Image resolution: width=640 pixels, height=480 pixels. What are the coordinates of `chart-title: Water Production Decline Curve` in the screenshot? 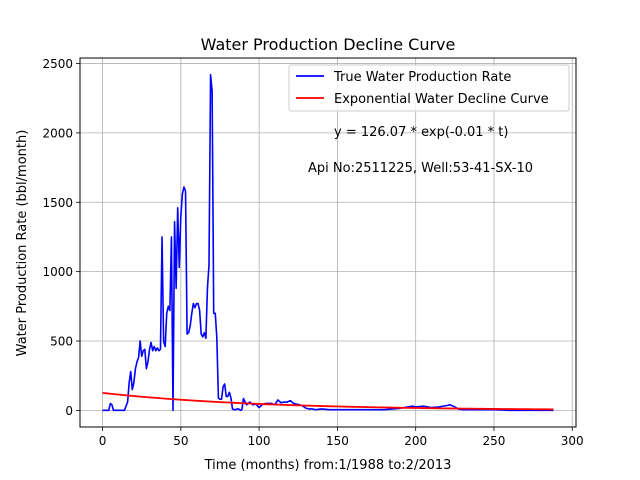 It's located at (328, 44).